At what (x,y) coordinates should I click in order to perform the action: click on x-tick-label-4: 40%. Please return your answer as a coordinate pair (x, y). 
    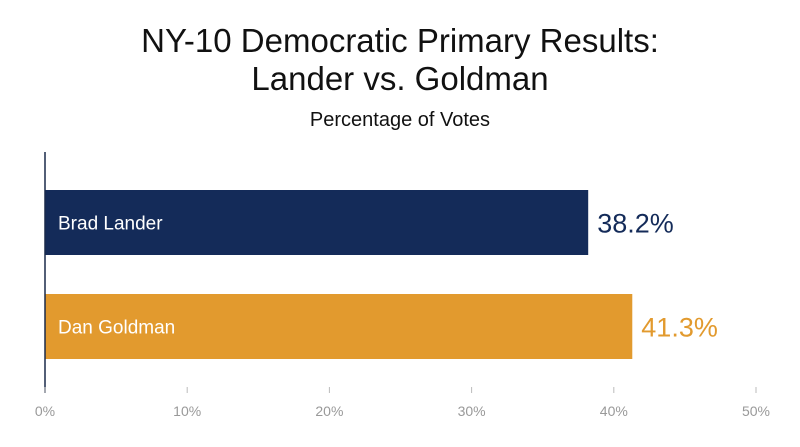
    Looking at the image, I should click on (614, 411).